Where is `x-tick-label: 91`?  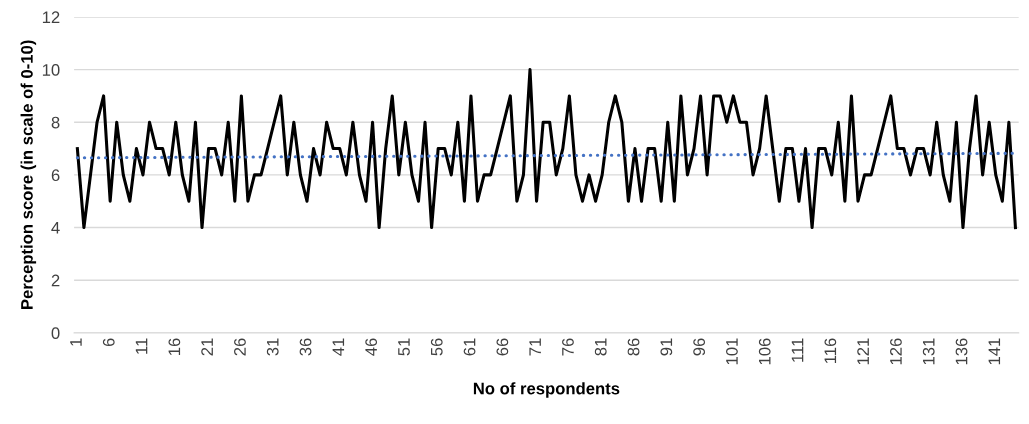
x-tick-label: 91 is located at coordinates (666, 347).